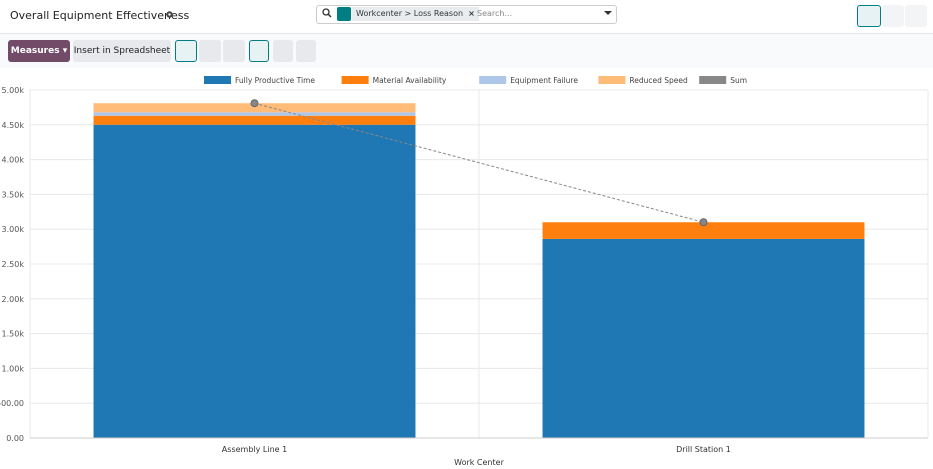 Image resolution: width=933 pixels, height=469 pixels. I want to click on measures-button: Measures ▾, so click(39, 51).